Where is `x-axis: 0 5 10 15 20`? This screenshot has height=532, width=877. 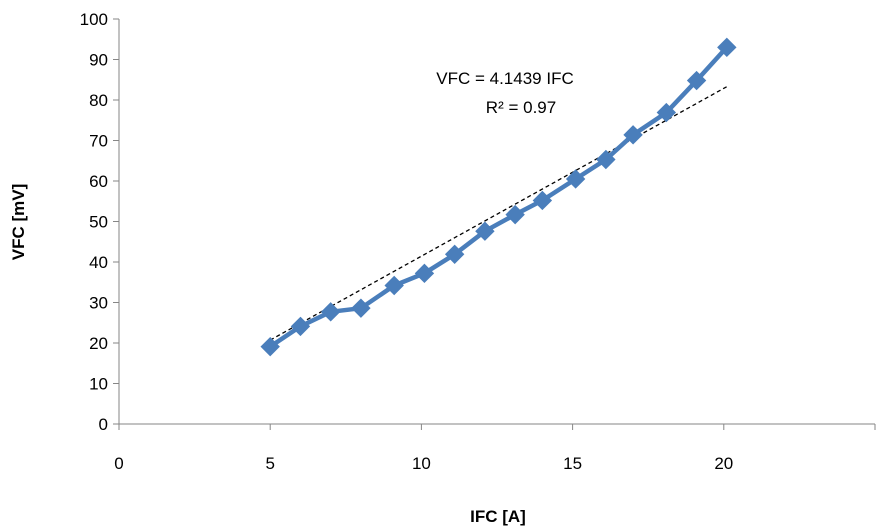
x-axis: 0 5 10 15 20 is located at coordinates (495, 448).